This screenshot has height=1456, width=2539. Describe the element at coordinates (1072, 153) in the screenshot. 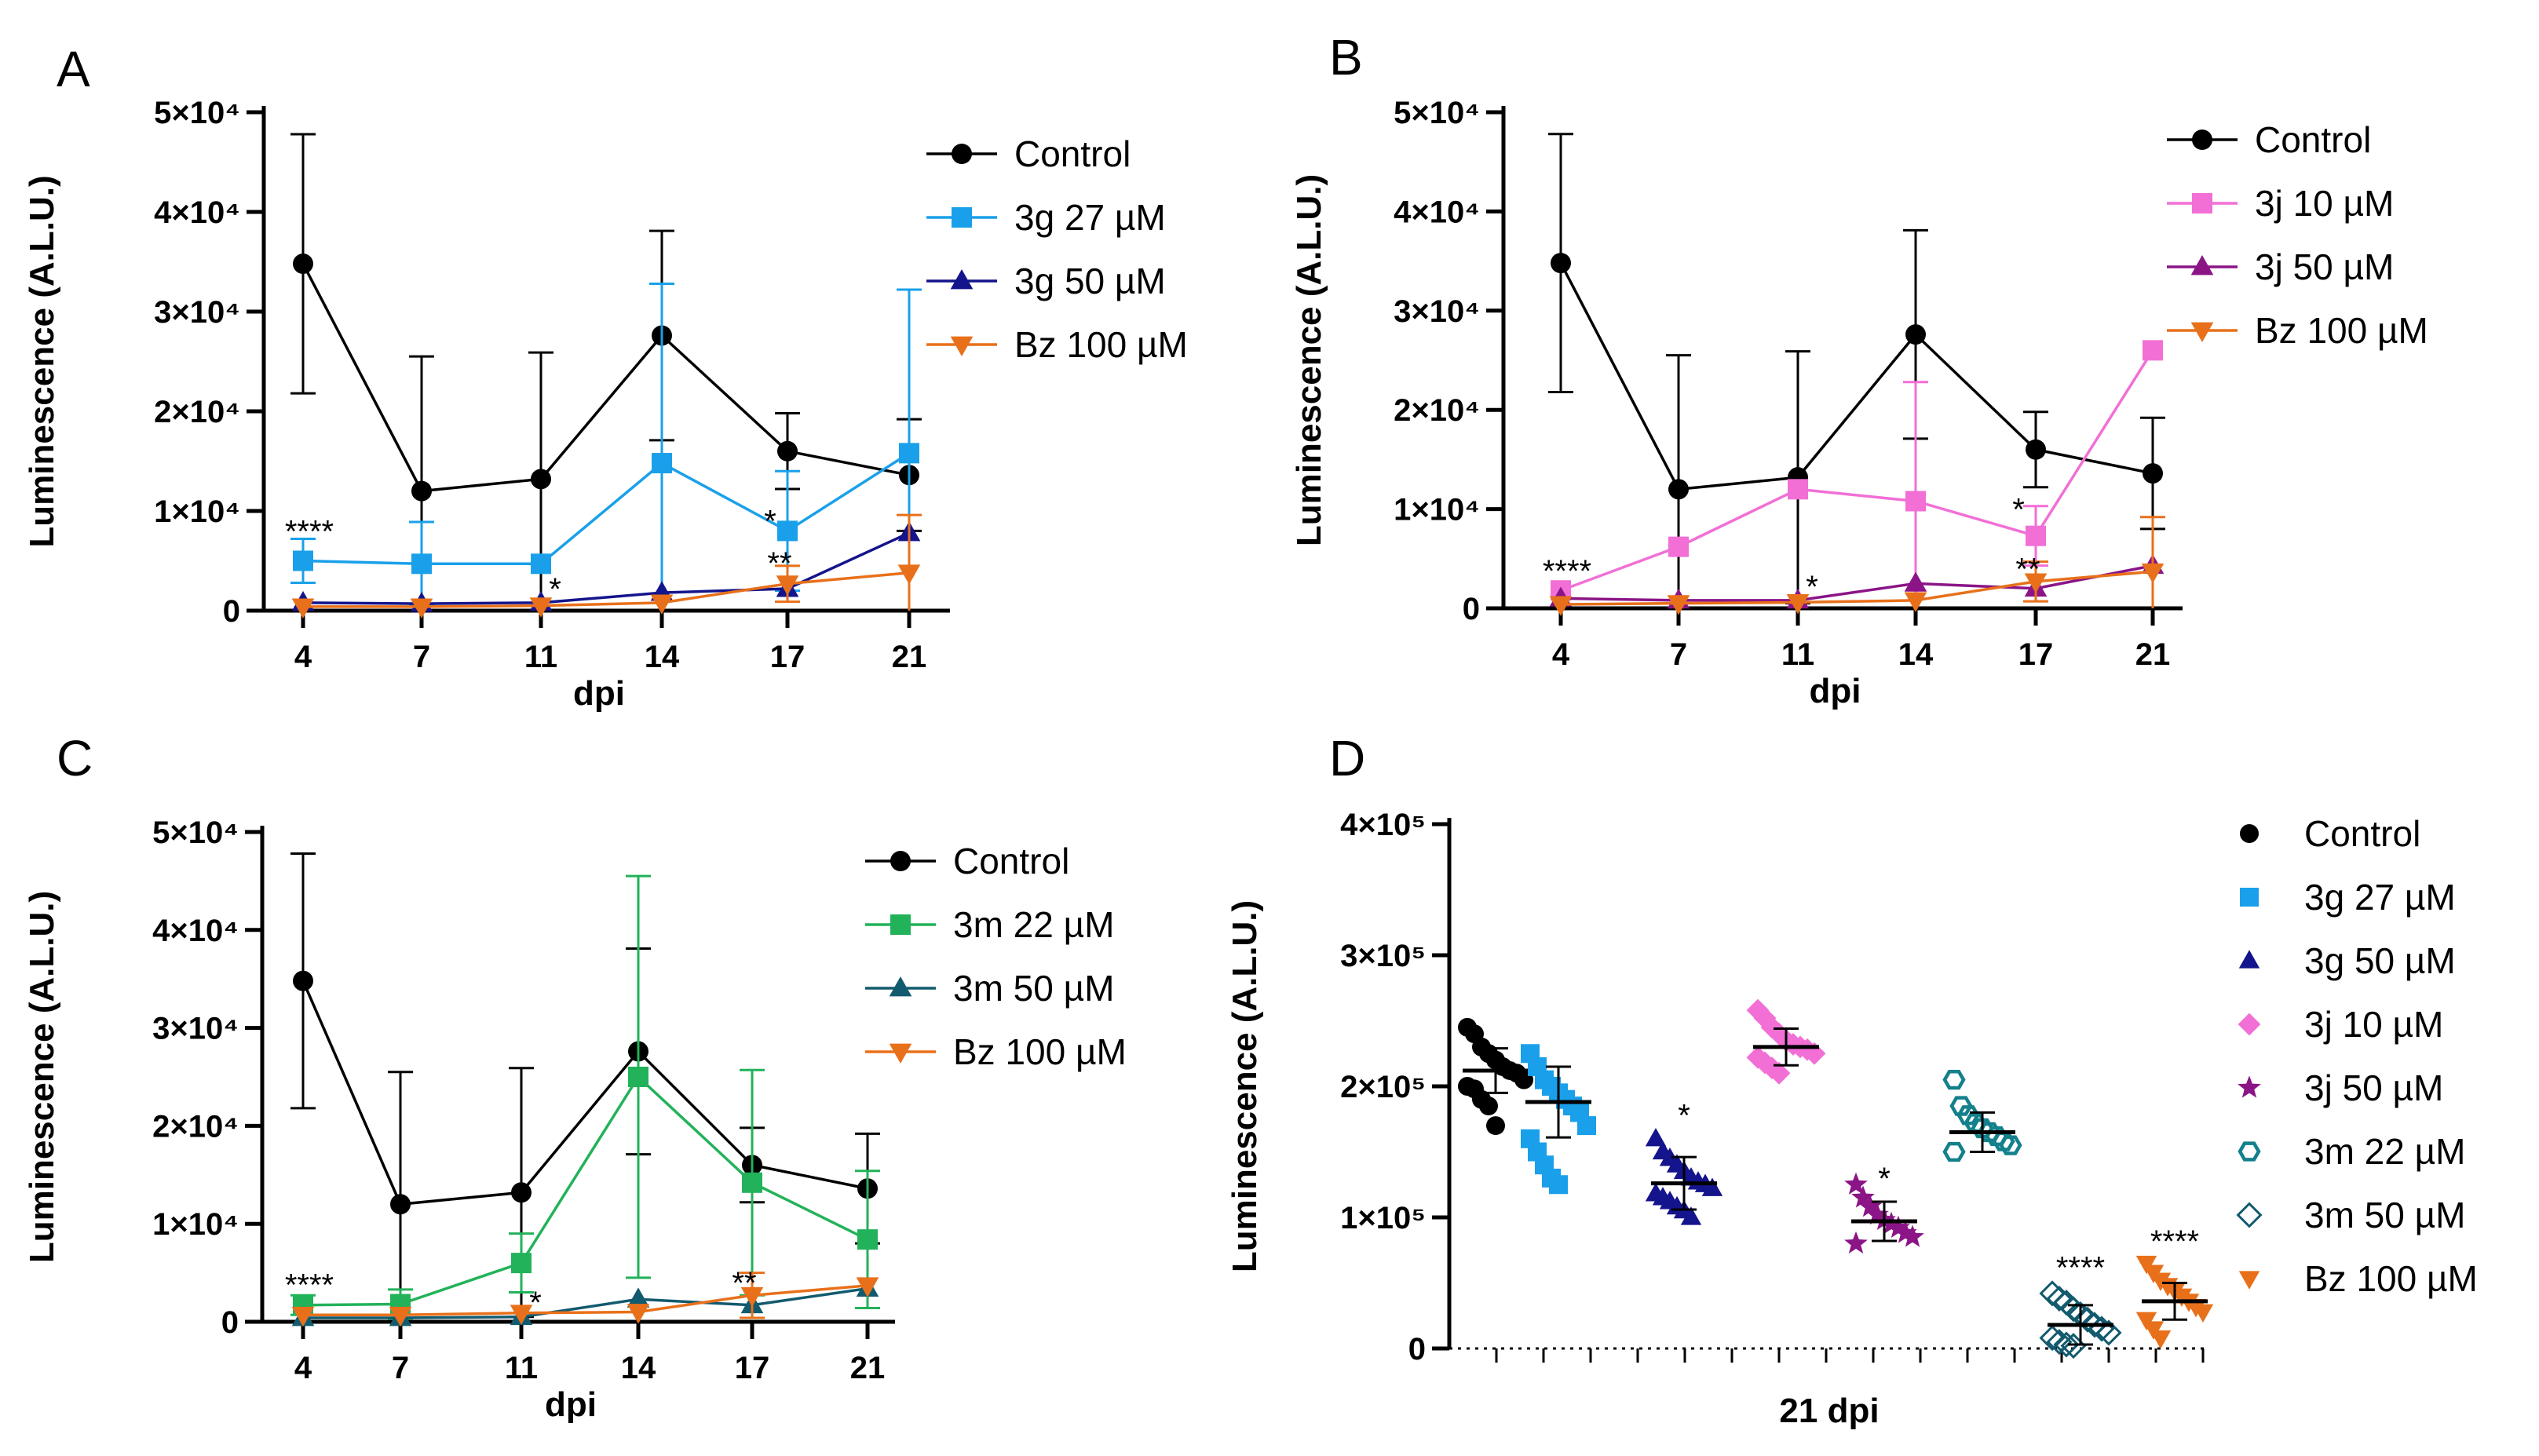

I see `legend-label: Control` at that location.